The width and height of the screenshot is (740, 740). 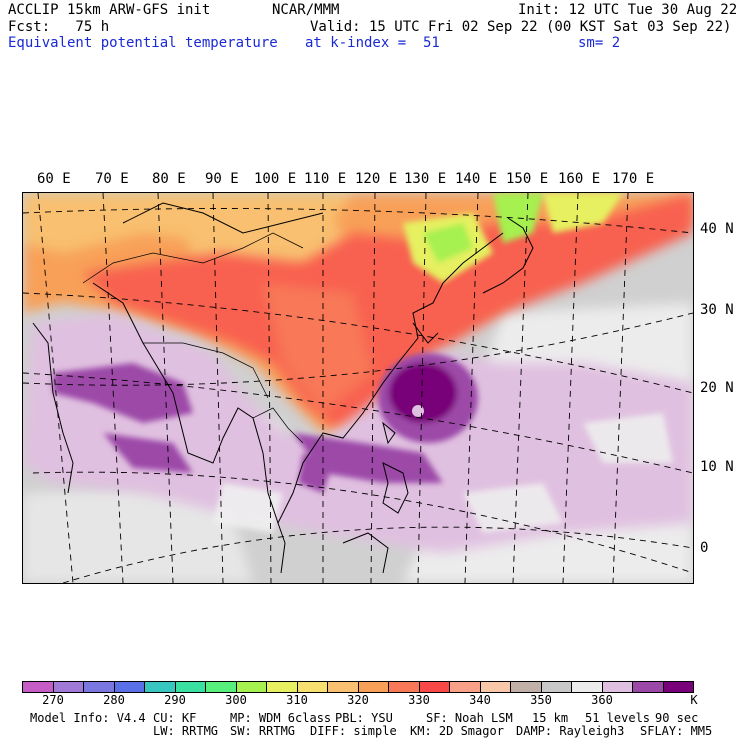 I want to click on colorbar, so click(x=358, y=687).